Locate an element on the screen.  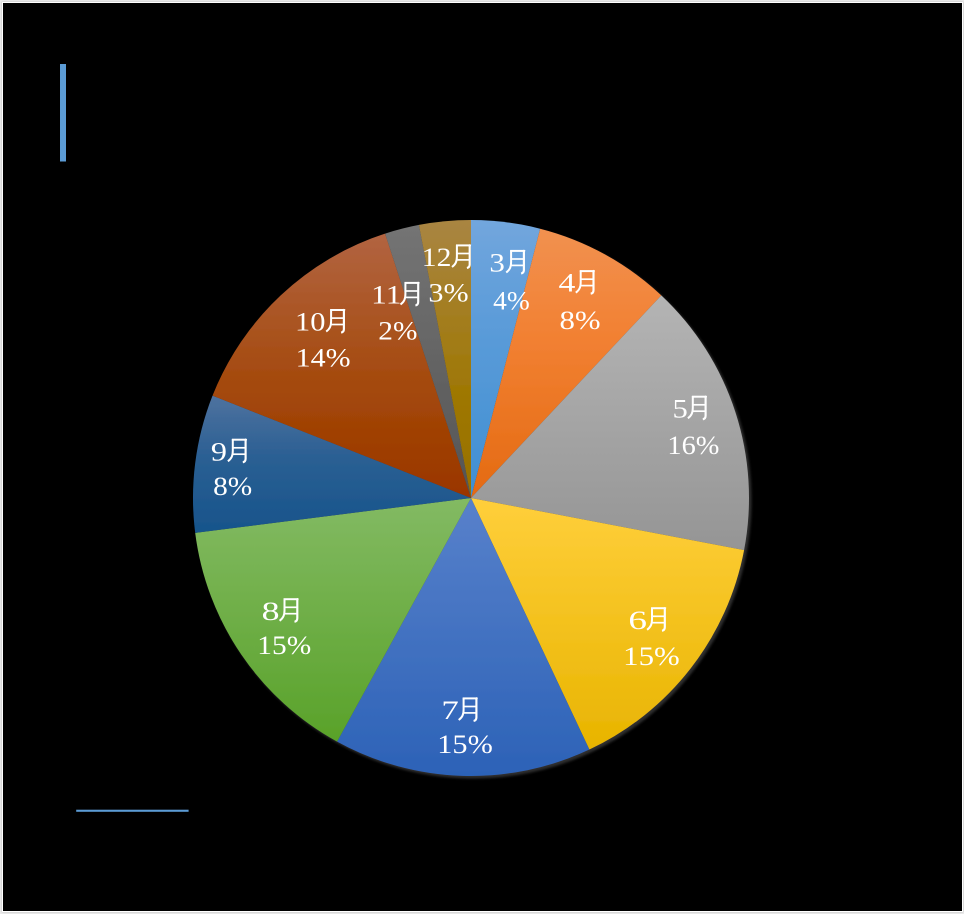
svg-text: 2% is located at coordinates (397, 331).